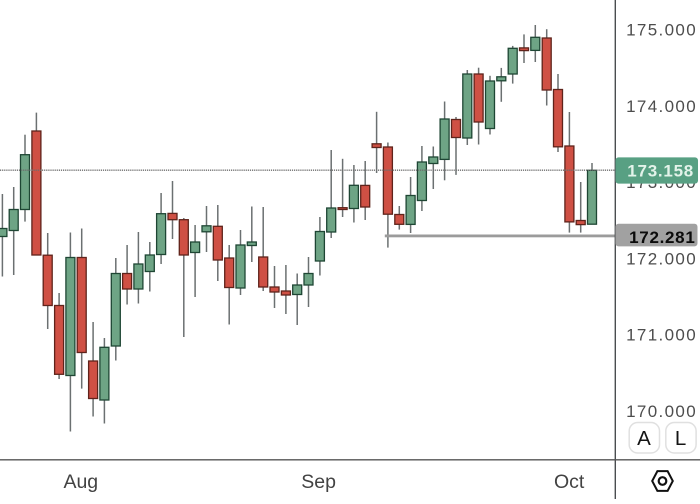  Describe the element at coordinates (662, 237) in the screenshot. I see `svg-text: 172.281` at that location.